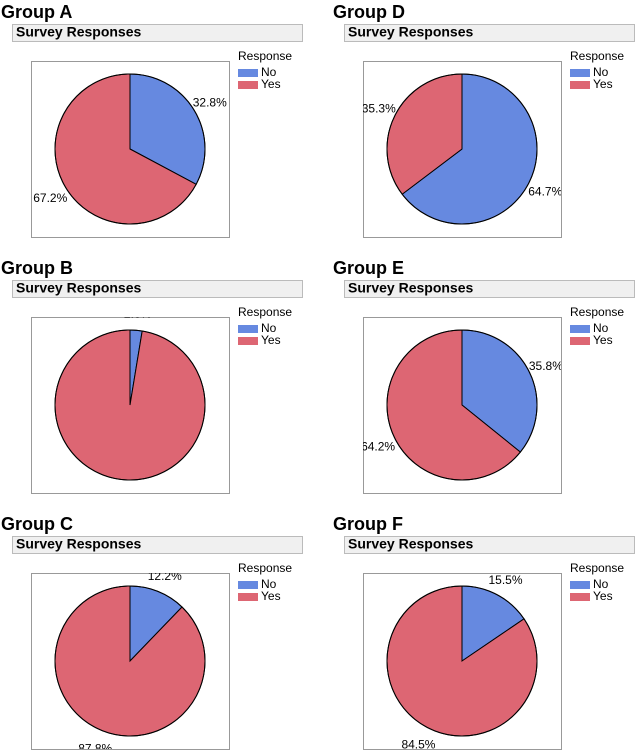 Image resolution: width=640 pixels, height=755 pixels. Describe the element at coordinates (37, 524) in the screenshot. I see `group-title: Group C` at that location.